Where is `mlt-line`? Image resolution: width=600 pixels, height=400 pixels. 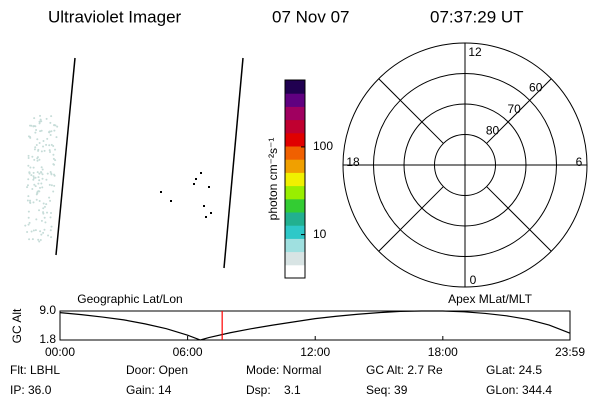 mlt-line is located at coordinates (411, 111).